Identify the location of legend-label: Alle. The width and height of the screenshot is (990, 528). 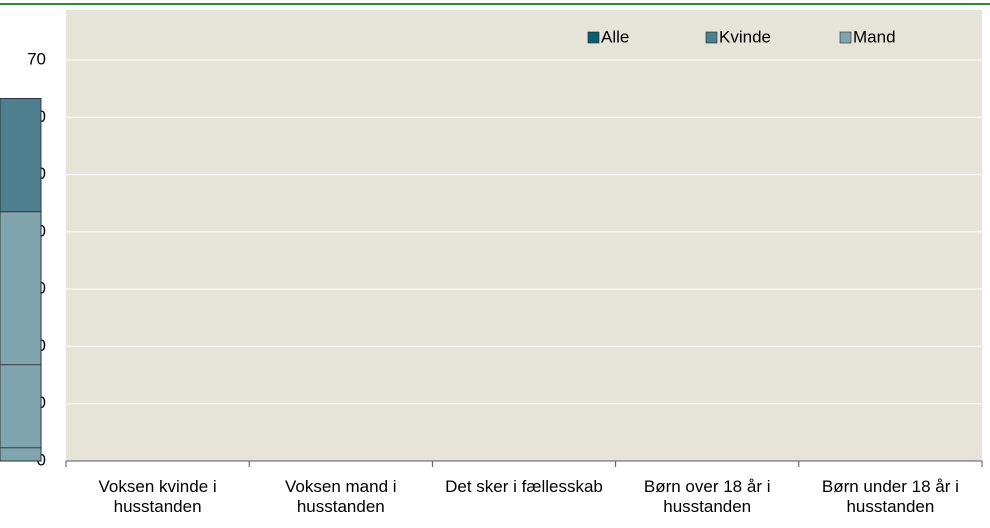
(615, 36).